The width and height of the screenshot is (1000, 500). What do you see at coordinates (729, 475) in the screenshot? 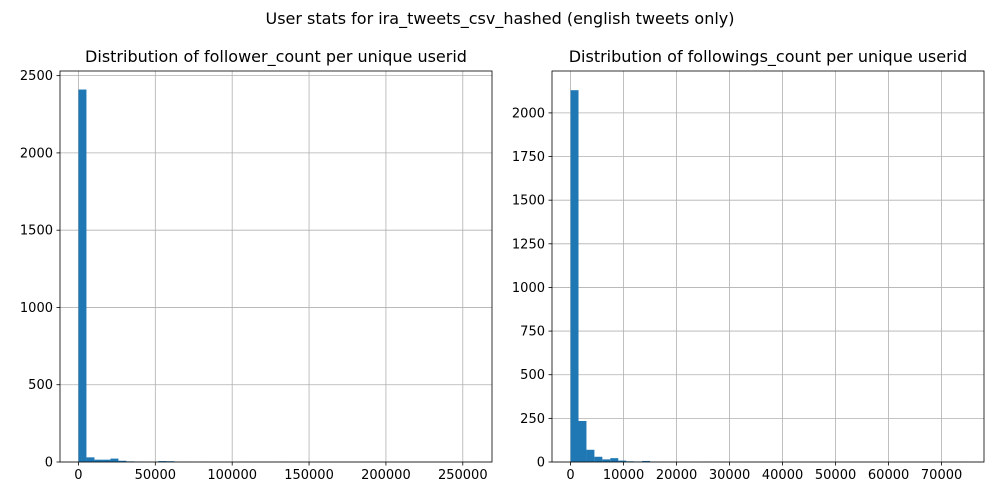
I see `x-tick-label: 30000` at bounding box center [729, 475].